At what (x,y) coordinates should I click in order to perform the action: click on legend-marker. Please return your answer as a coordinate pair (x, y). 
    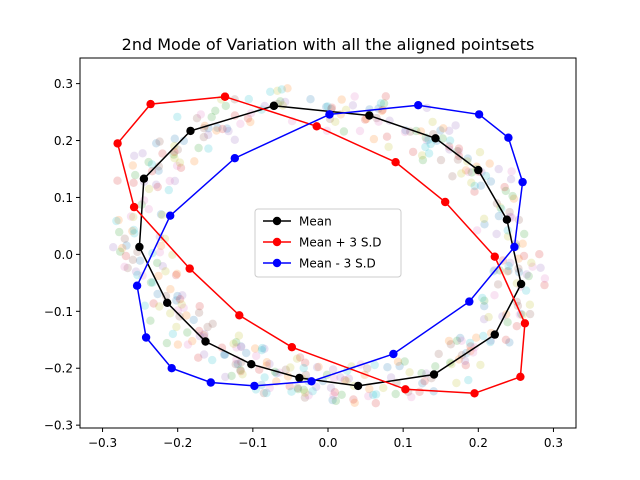
    Looking at the image, I should click on (277, 263).